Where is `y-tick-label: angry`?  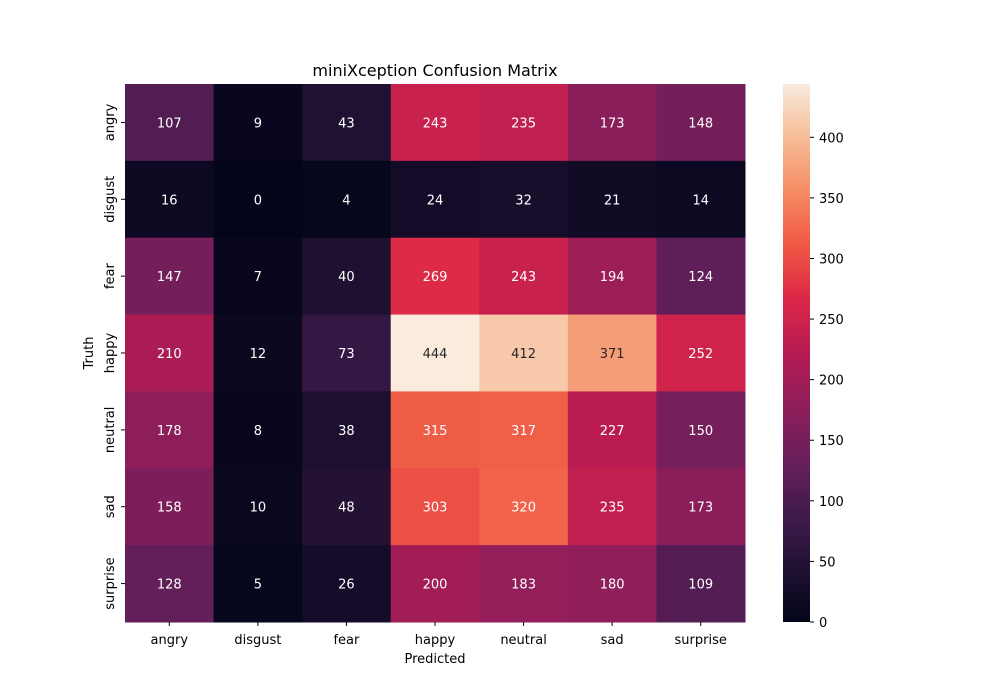
y-tick-label: angry is located at coordinates (110, 122).